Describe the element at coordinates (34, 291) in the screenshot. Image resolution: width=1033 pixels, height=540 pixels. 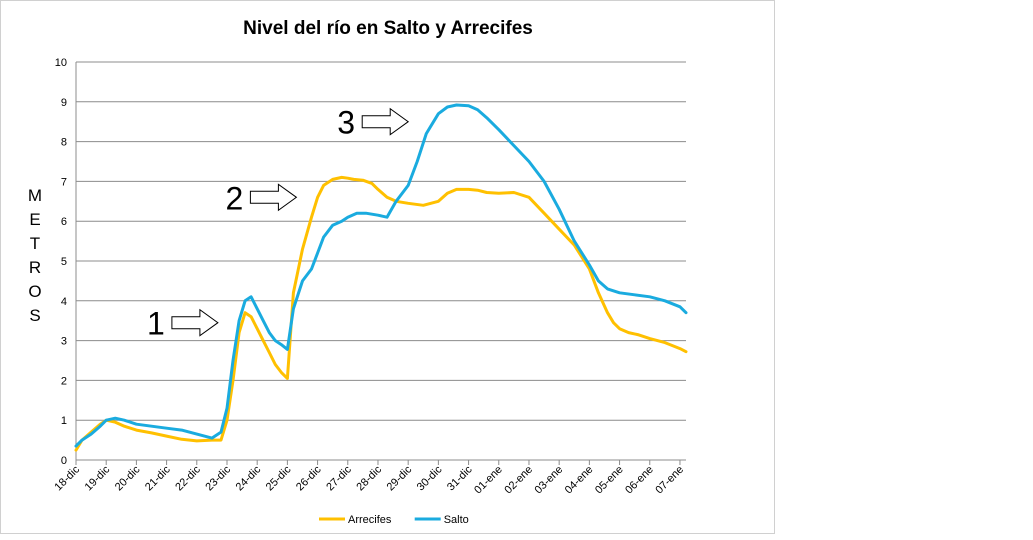
I see `y-axis-label-letter: O` at that location.